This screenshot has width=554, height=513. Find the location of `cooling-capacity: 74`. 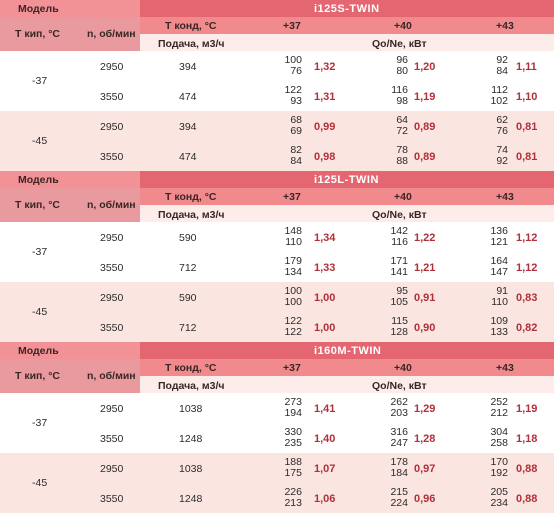

cooling-capacity: 74 is located at coordinates (502, 150).